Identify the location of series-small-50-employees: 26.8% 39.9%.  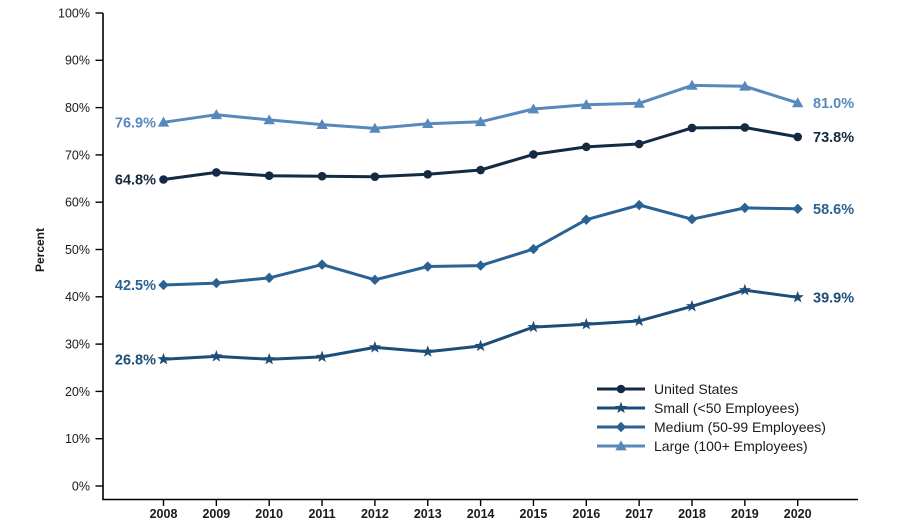
(484, 325).